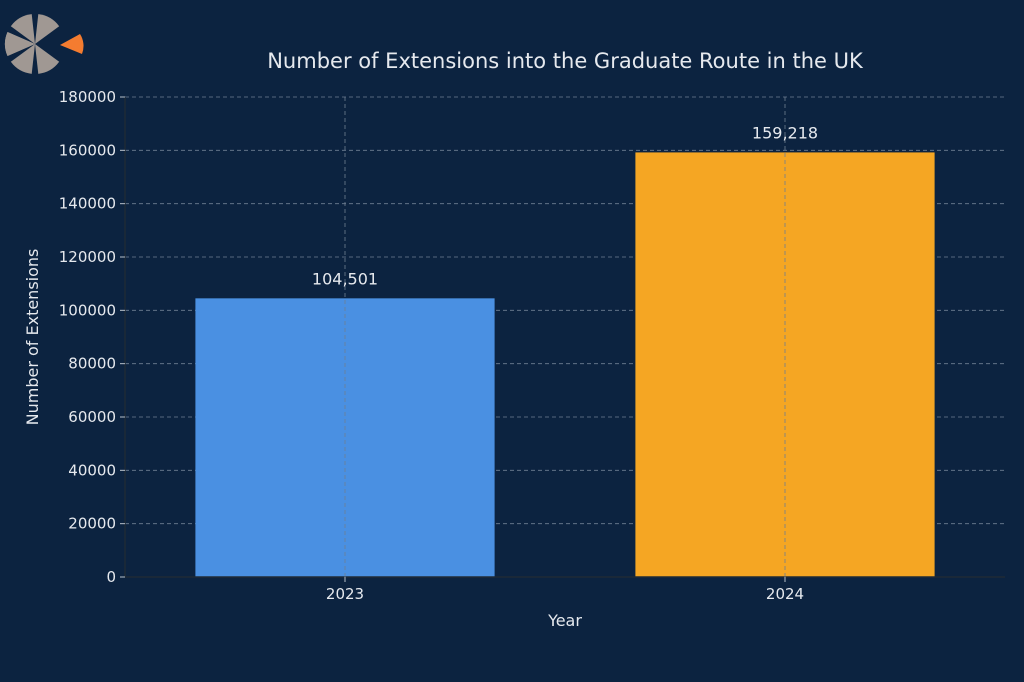 This screenshot has width=1024, height=682. I want to click on y-tick-label: 60000, so click(92, 417).